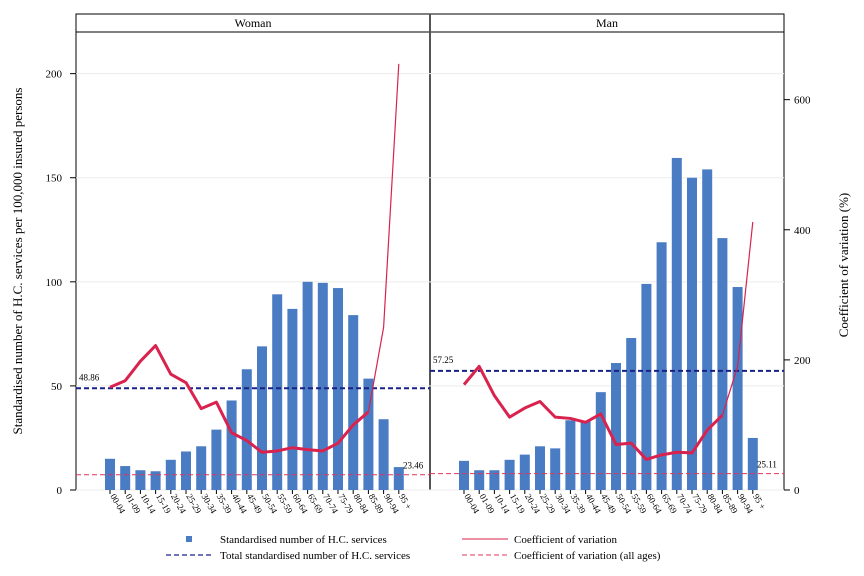  I want to click on legend-cv-label: Coefficient of variation, so click(566, 540).